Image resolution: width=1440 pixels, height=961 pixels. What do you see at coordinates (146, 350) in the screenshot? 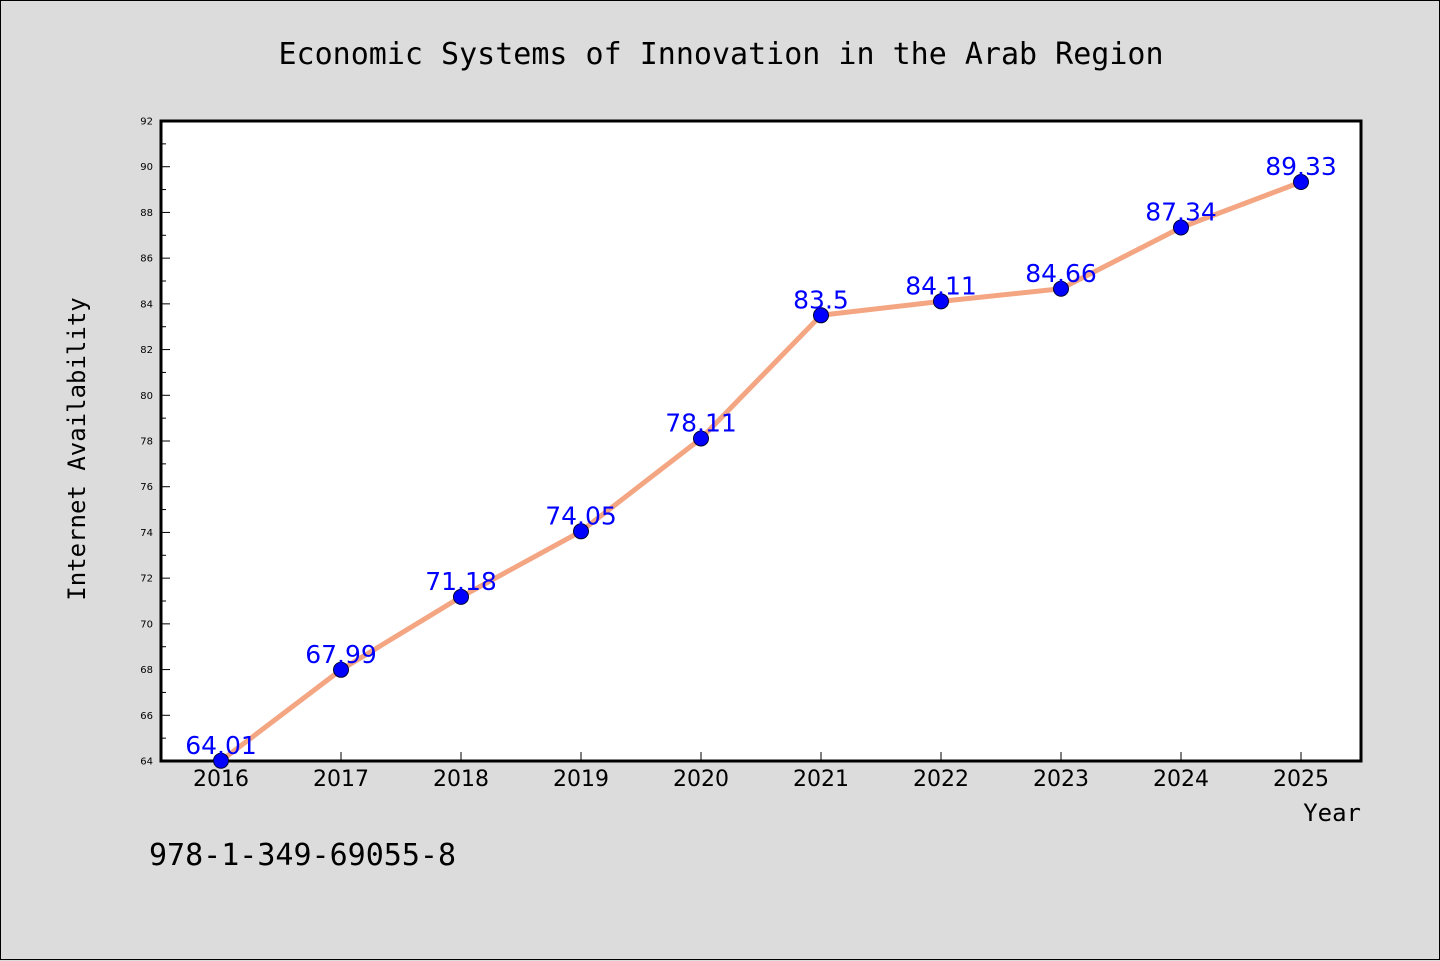
I see `y-tick-label: 82` at bounding box center [146, 350].